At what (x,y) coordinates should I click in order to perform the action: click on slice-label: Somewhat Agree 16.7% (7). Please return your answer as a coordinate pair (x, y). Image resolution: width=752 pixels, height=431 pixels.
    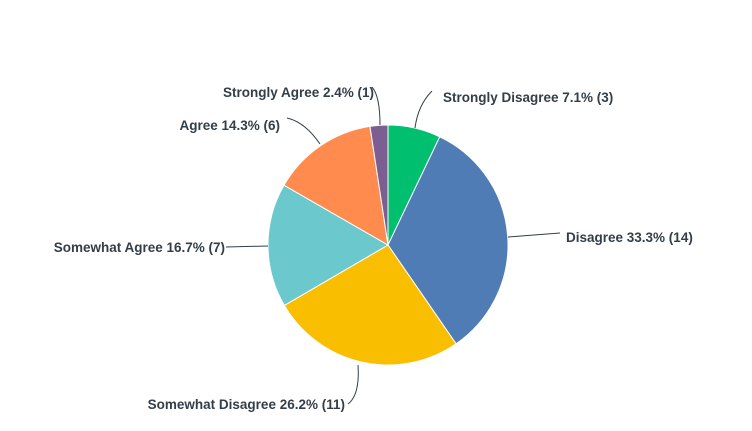
    Looking at the image, I should click on (139, 247).